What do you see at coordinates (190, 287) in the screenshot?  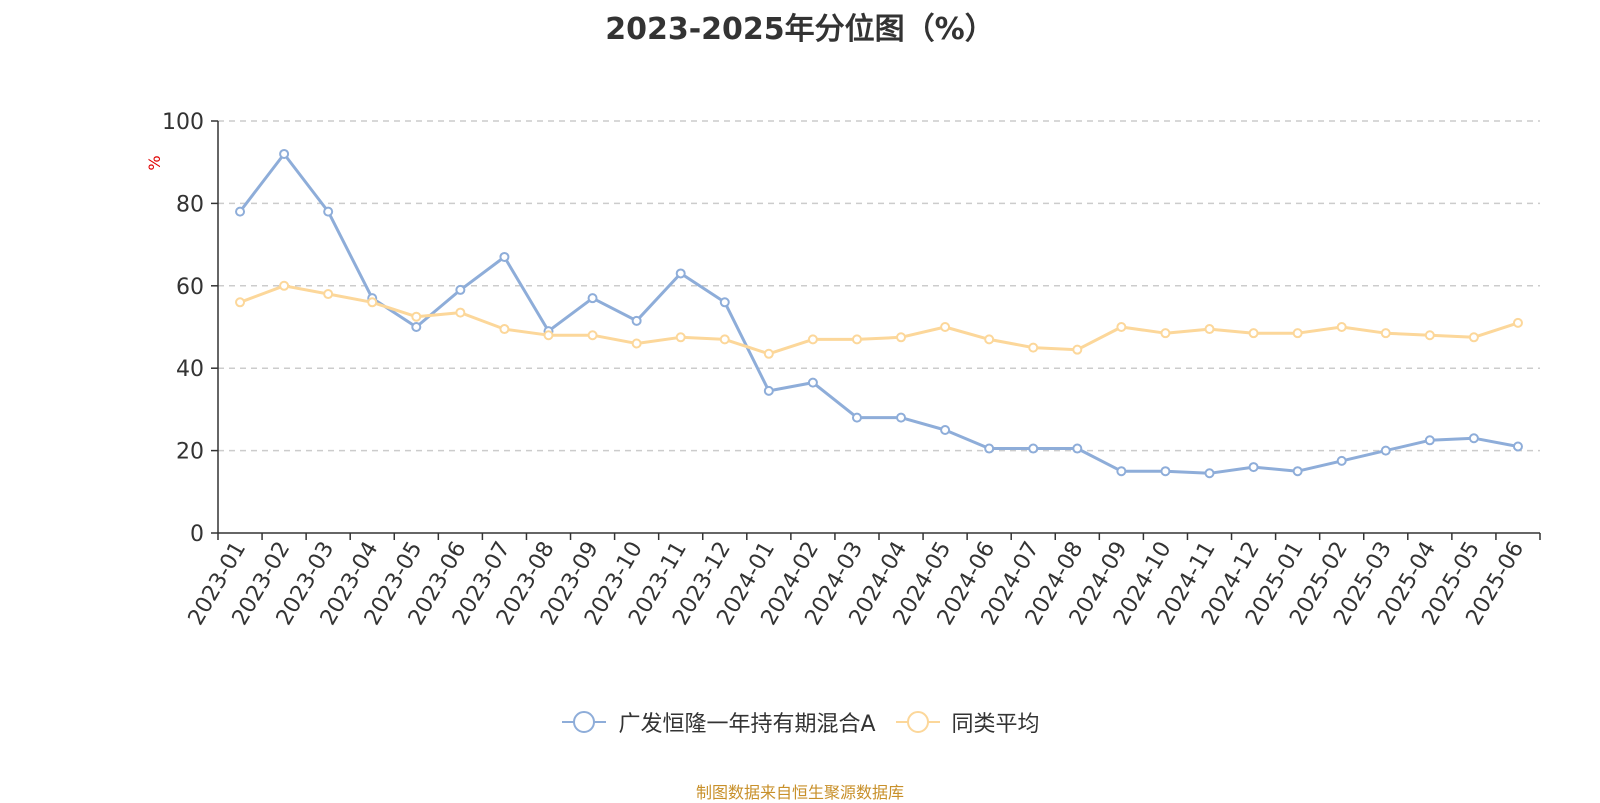 I see `y-tick-label: 60` at bounding box center [190, 287].